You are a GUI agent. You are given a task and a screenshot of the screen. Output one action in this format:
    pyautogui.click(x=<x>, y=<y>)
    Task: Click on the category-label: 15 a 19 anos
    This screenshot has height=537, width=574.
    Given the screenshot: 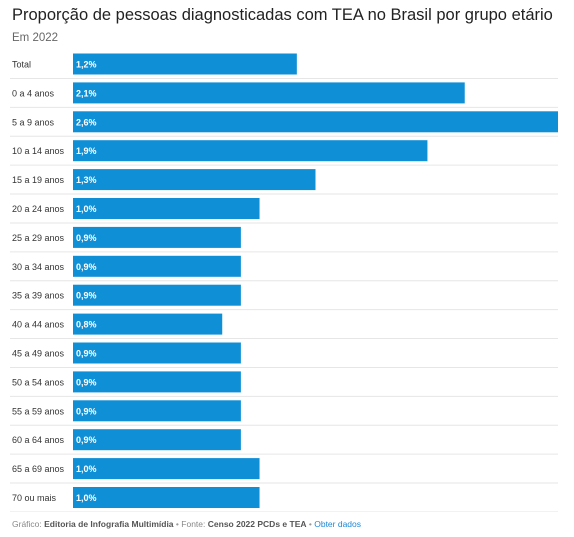 What is the action you would take?
    pyautogui.click(x=38, y=180)
    